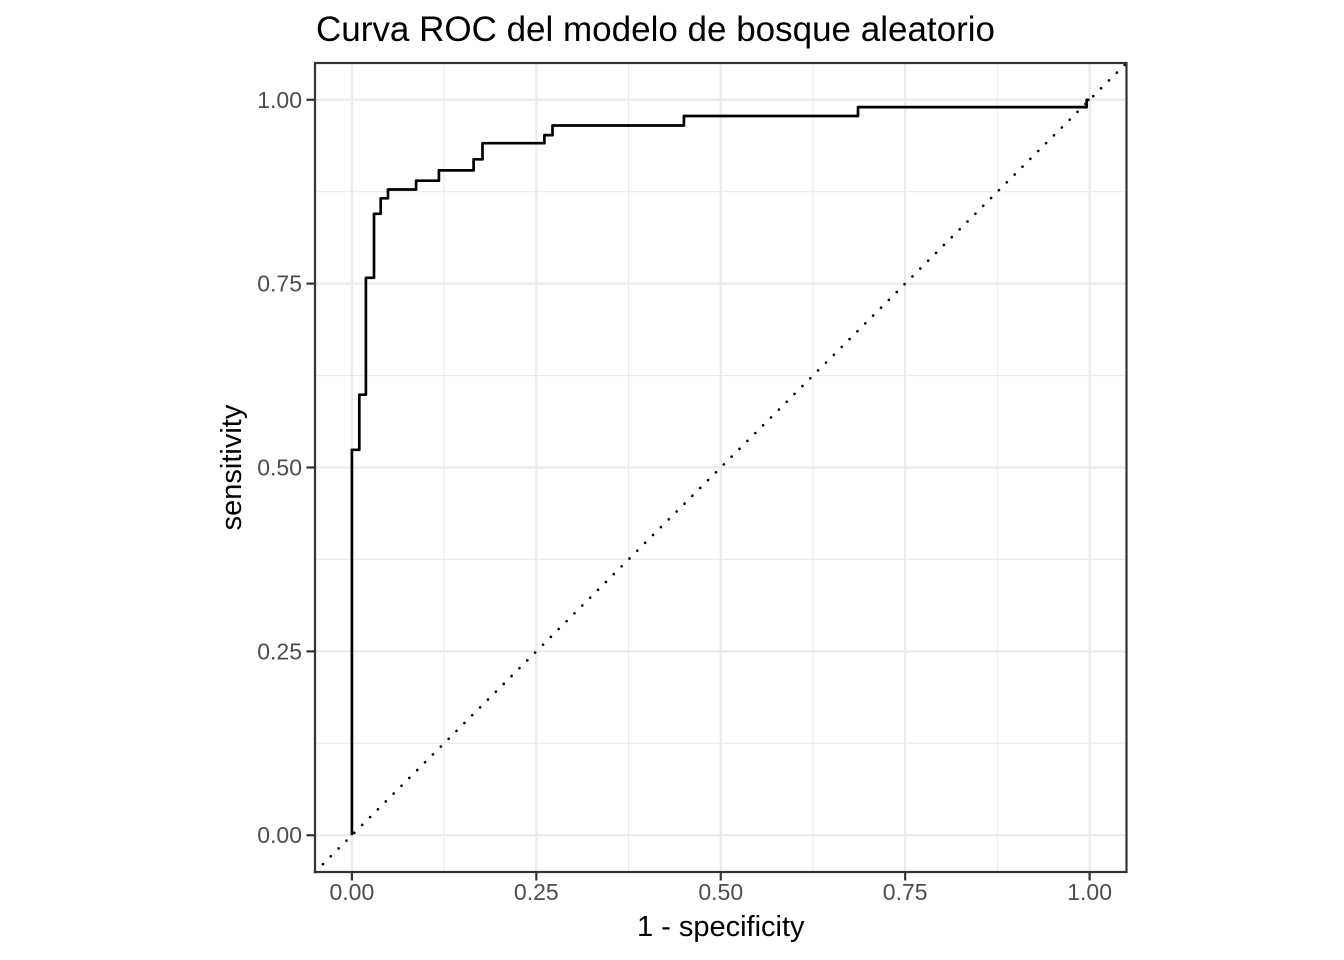 This screenshot has height=960, width=1344. Describe the element at coordinates (1089, 892) in the screenshot. I see `x-tick-label: 1.00` at that location.